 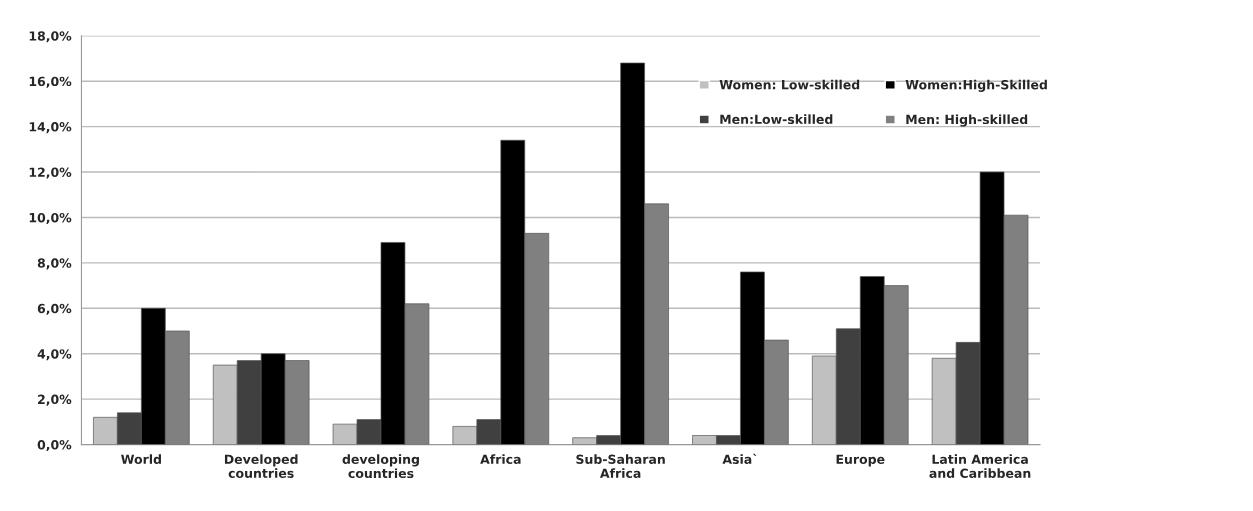 I want to click on y-tick-label: 8,0%, so click(x=54, y=264).